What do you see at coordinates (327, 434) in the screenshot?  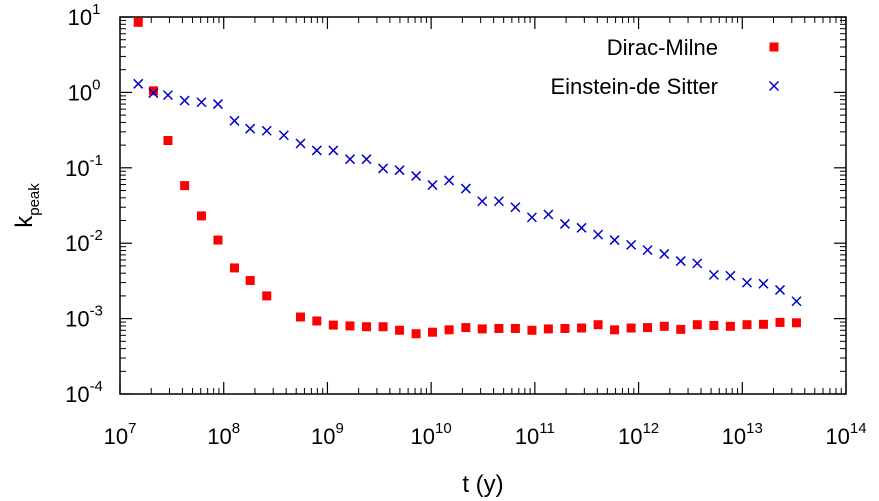 I see `x-tick-label: 10⁹` at bounding box center [327, 434].